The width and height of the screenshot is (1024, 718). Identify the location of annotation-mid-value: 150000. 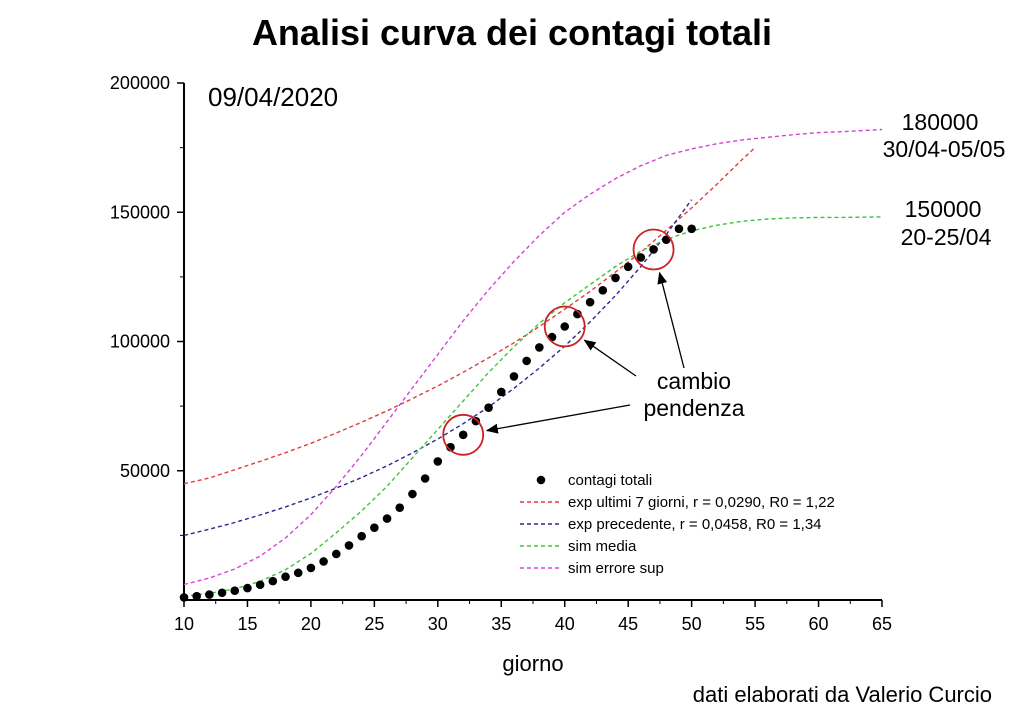
(943, 209).